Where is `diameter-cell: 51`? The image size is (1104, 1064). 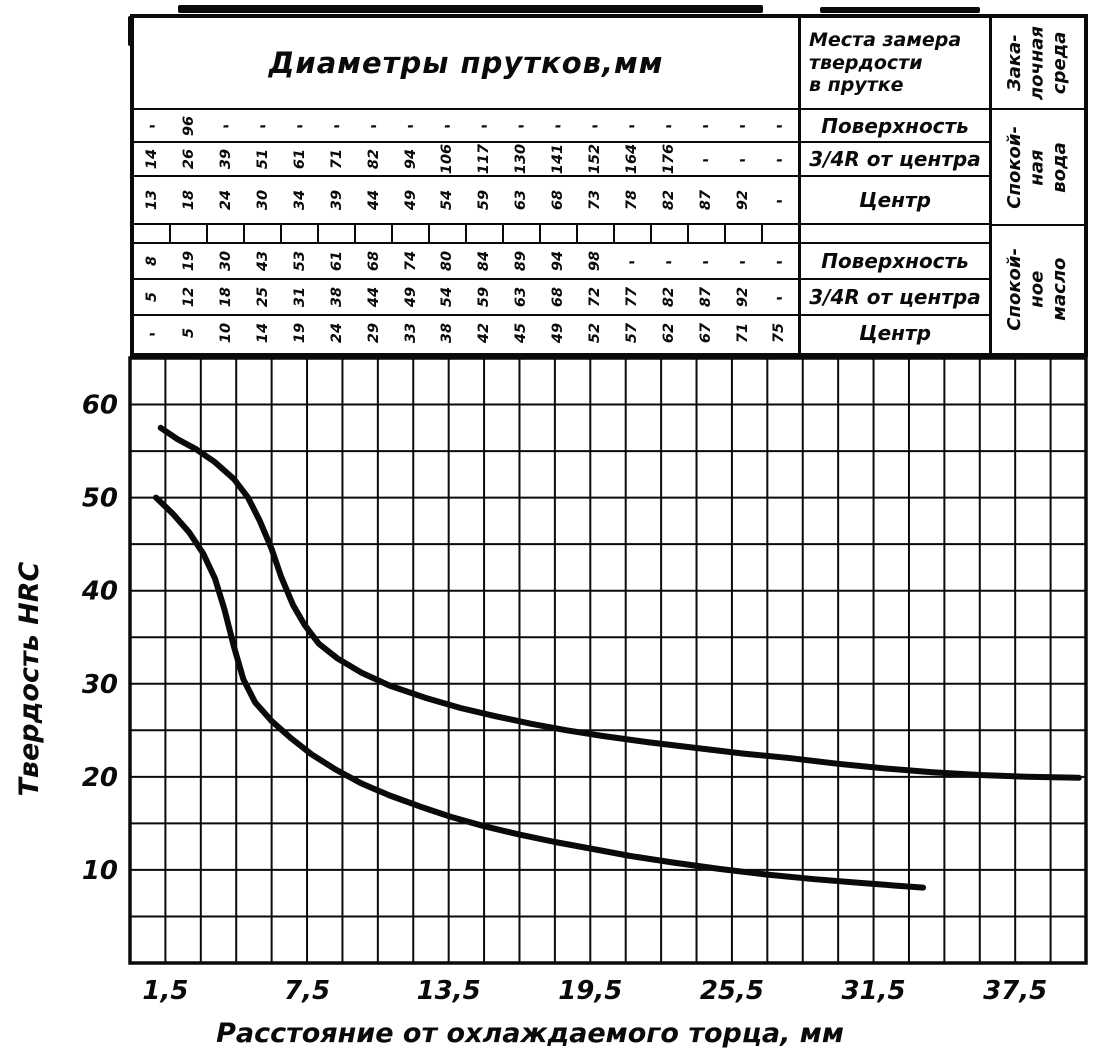
diameter-cell: 51 is located at coordinates (263, 159).